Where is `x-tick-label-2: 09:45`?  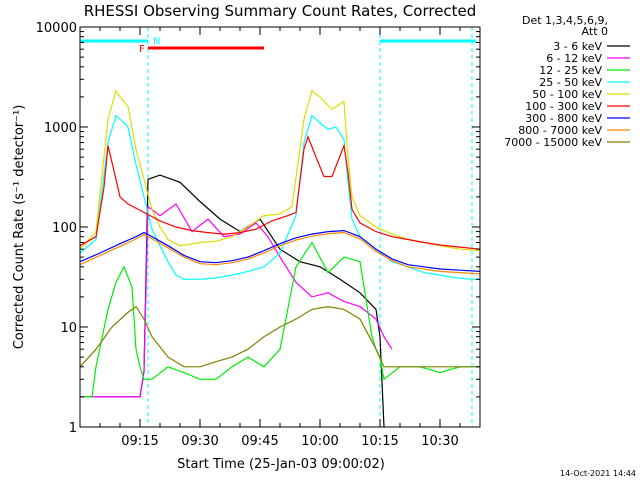
x-tick-label-2: 09:45 is located at coordinates (259, 441).